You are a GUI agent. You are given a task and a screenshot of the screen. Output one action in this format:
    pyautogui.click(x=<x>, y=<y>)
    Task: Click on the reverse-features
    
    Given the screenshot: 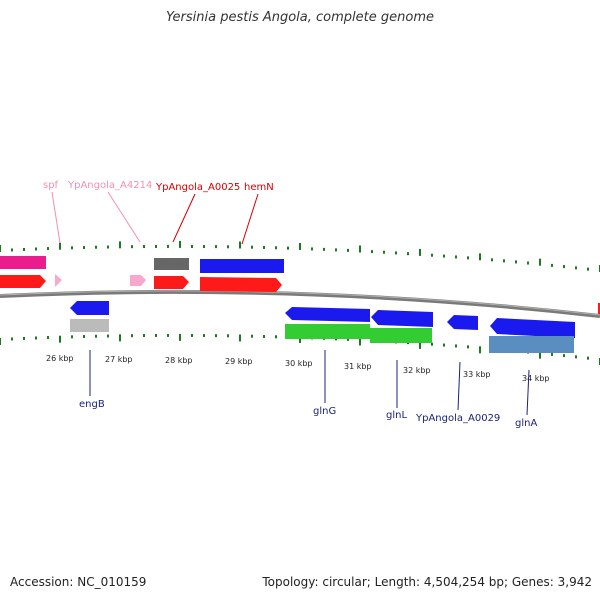 What is the action you would take?
    pyautogui.click(x=335, y=327)
    